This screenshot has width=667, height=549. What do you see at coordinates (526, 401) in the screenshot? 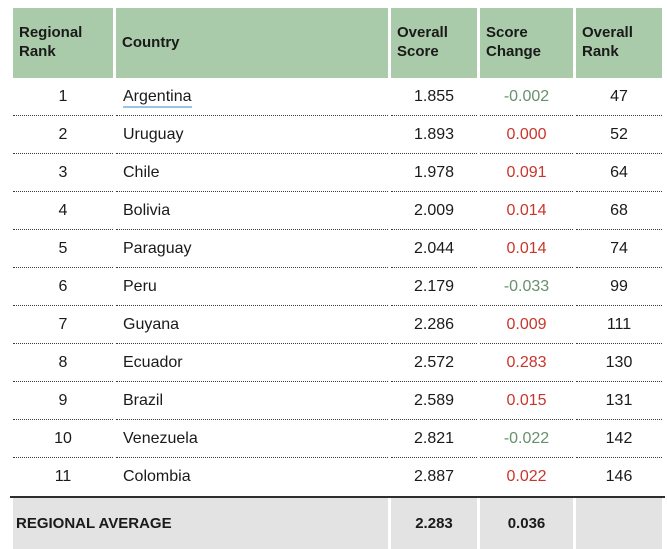
I see `score-change-cell: 0.015` at bounding box center [526, 401].